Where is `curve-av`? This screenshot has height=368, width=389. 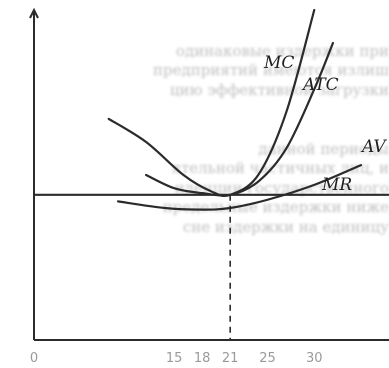
curve-av is located at coordinates (239, 187).